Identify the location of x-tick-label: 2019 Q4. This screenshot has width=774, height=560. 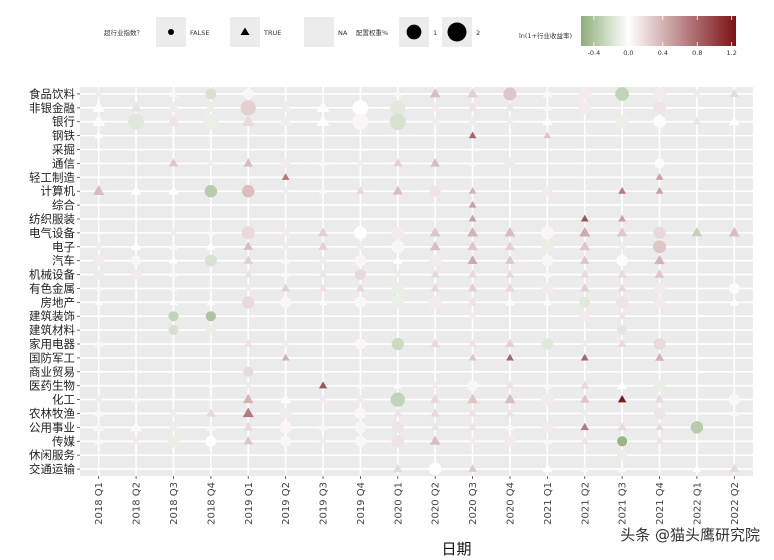
(361, 503).